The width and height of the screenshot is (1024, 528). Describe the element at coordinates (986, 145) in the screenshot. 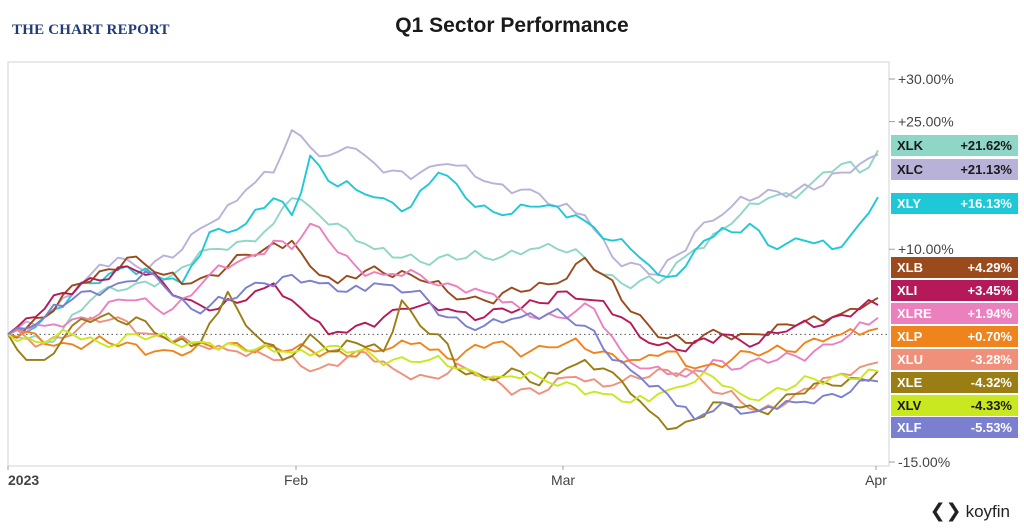

I see `series-value: +21.62%` at that location.